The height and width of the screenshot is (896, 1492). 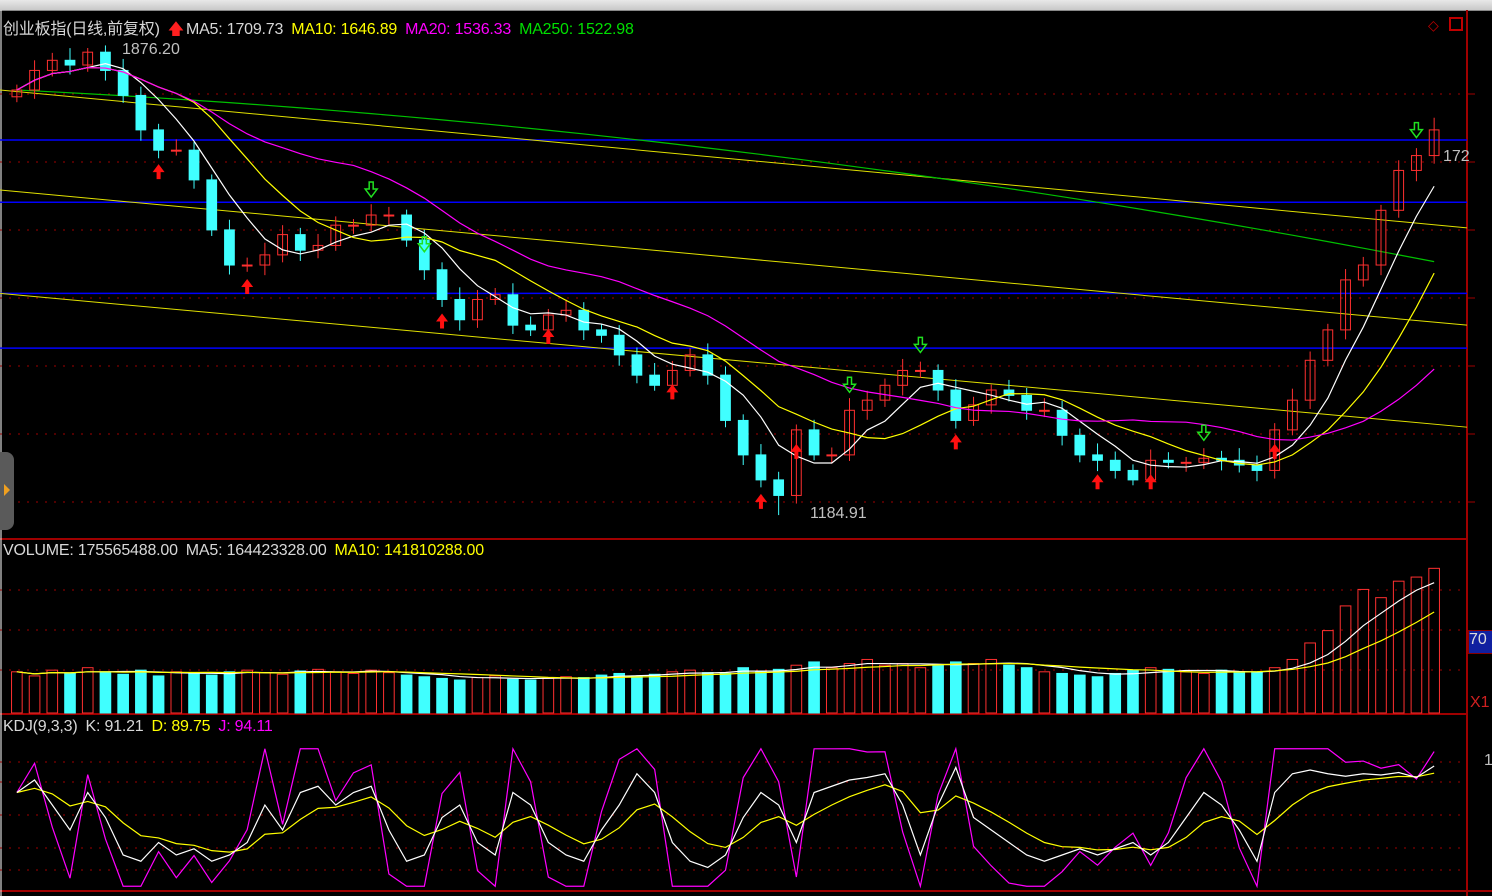 What do you see at coordinates (1456, 24) in the screenshot?
I see `layout-icon` at bounding box center [1456, 24].